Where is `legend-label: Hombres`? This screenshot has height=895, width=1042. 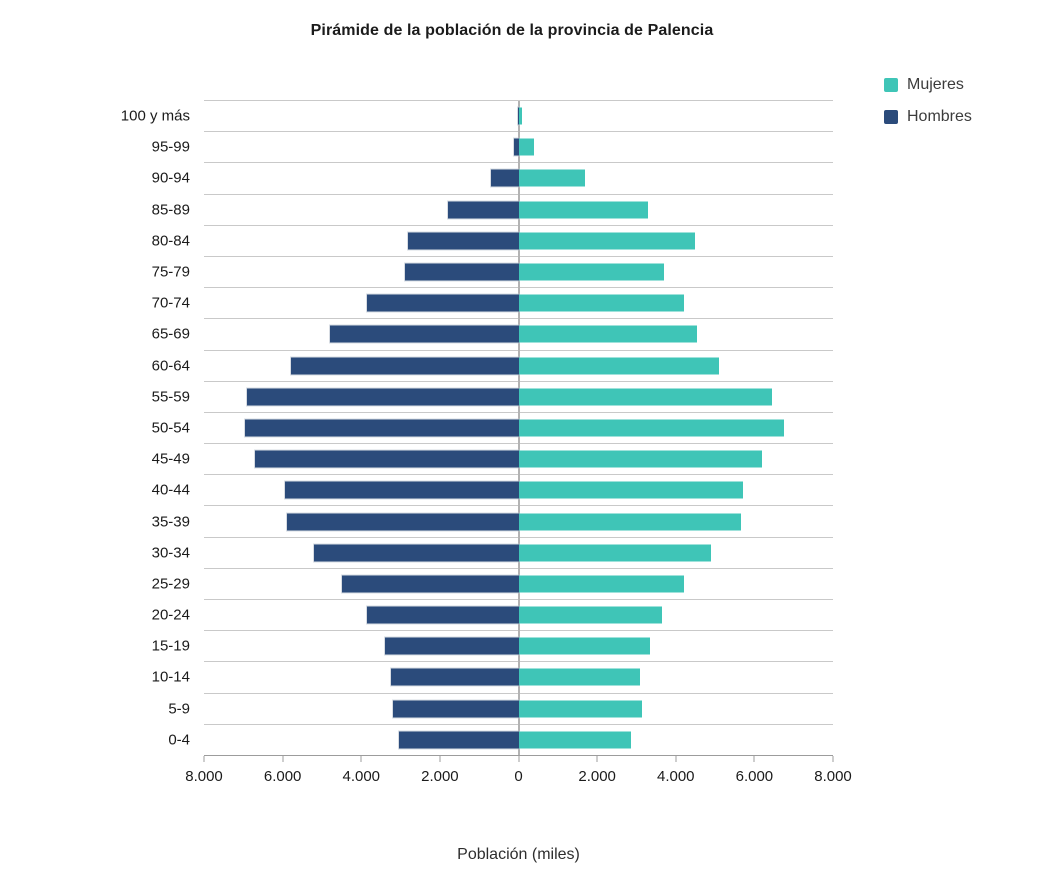 legend-label: Hombres is located at coordinates (939, 116).